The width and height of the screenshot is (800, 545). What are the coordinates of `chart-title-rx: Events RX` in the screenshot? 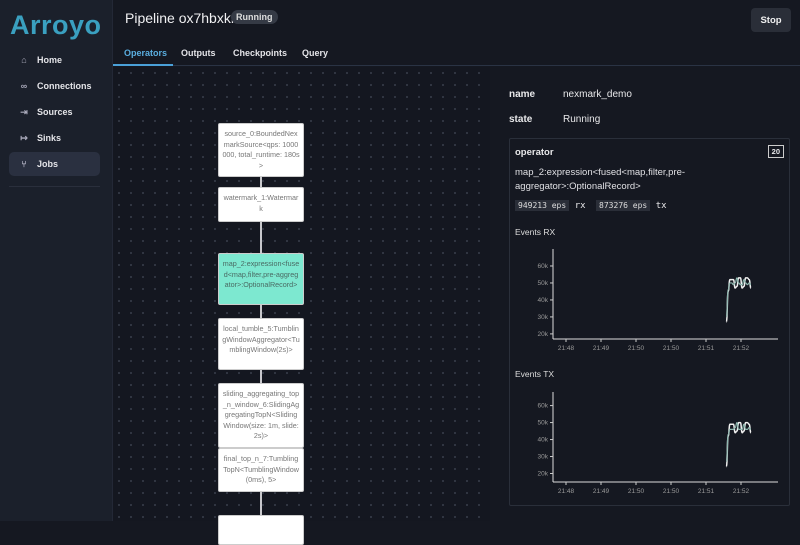 It's located at (535, 232).